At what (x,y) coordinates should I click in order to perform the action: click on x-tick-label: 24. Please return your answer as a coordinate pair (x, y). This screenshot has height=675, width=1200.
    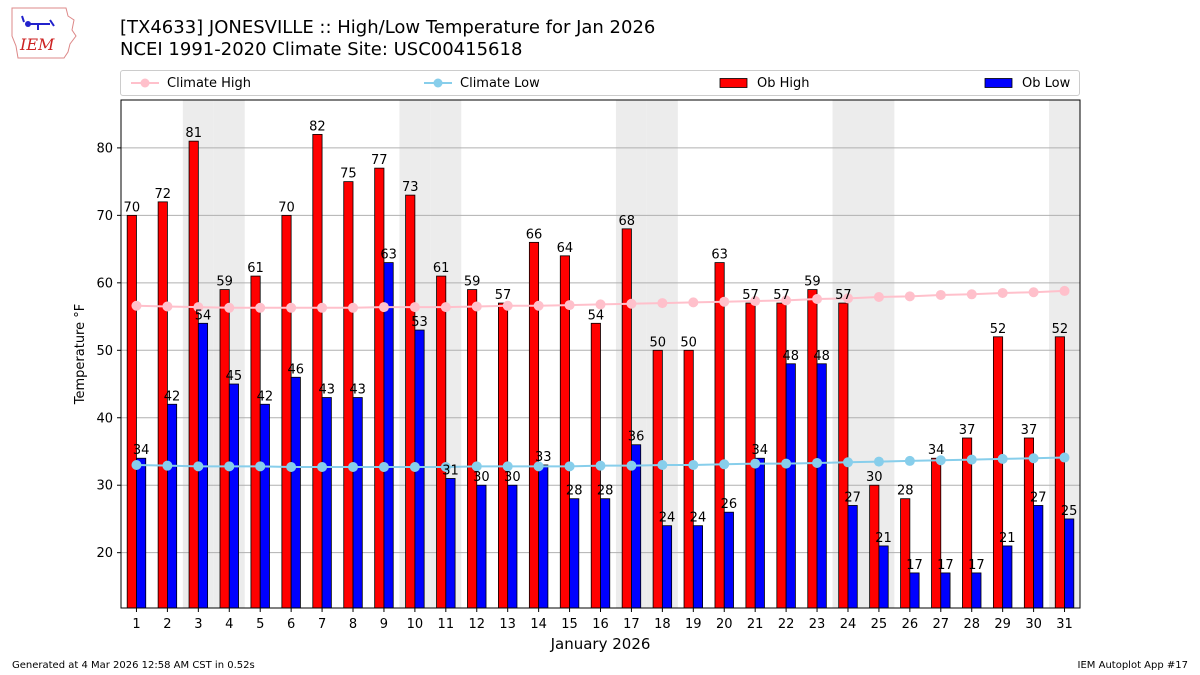
    Looking at the image, I should click on (848, 624).